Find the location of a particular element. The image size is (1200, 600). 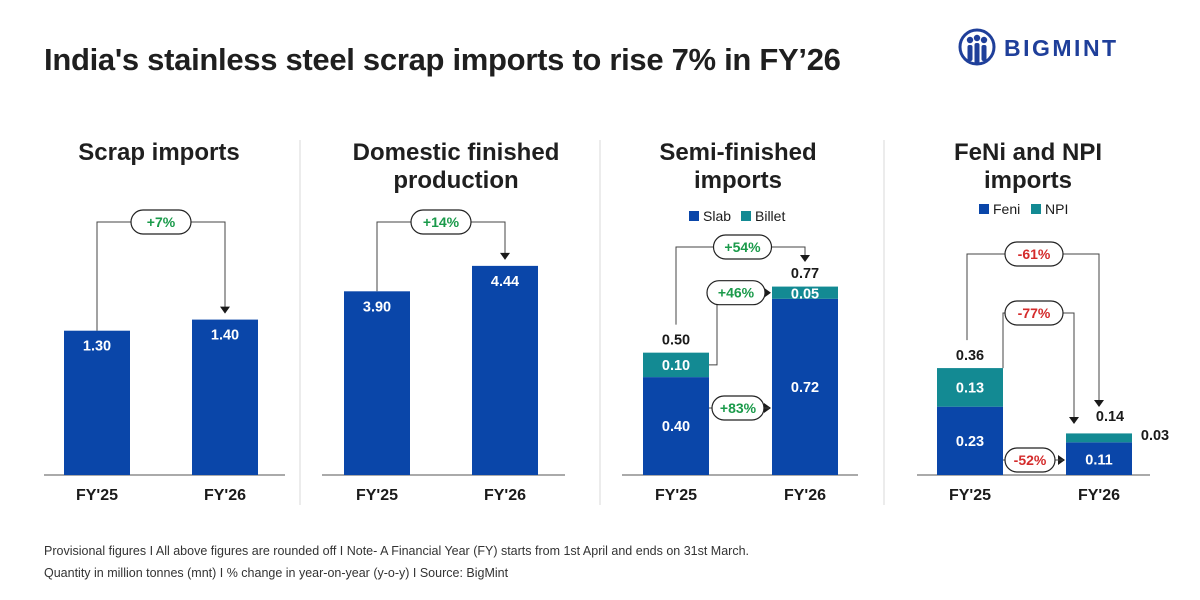

panel-4-seg-label-npi-1: 0.13 is located at coordinates (970, 388).